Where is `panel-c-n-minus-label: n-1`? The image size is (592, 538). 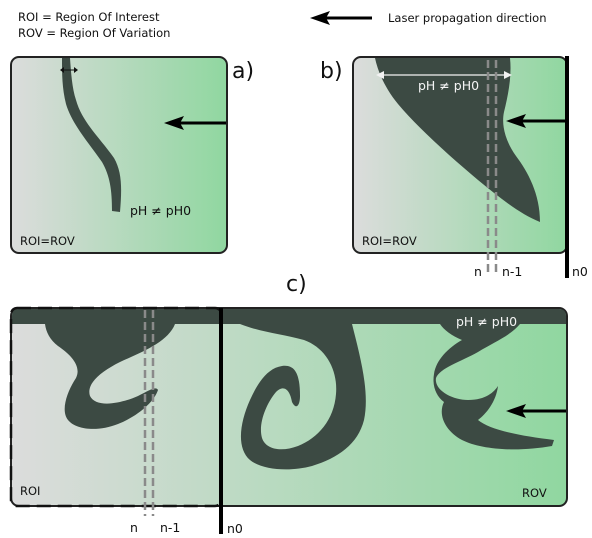
panel-c-n-minus-label: n-1 is located at coordinates (170, 527).